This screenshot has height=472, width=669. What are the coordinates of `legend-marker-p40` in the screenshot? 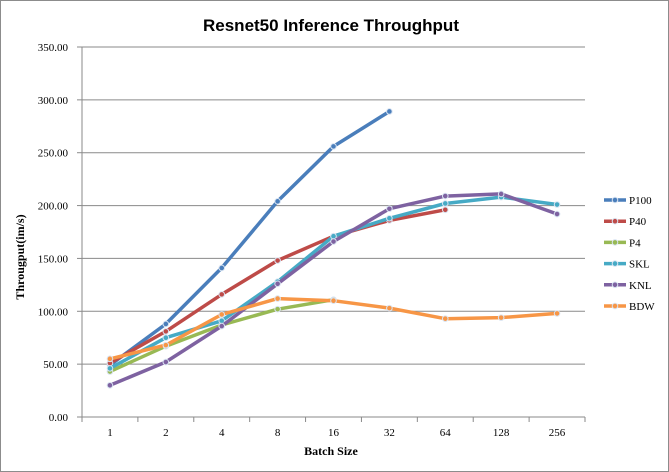 It's located at (615, 221).